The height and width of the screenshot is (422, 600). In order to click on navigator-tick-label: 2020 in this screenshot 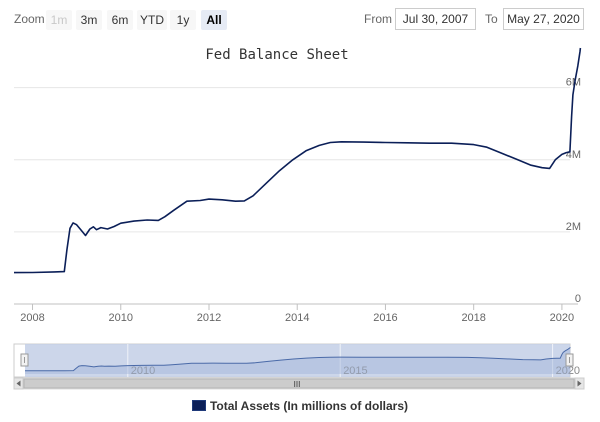, I will do `click(568, 371)`.